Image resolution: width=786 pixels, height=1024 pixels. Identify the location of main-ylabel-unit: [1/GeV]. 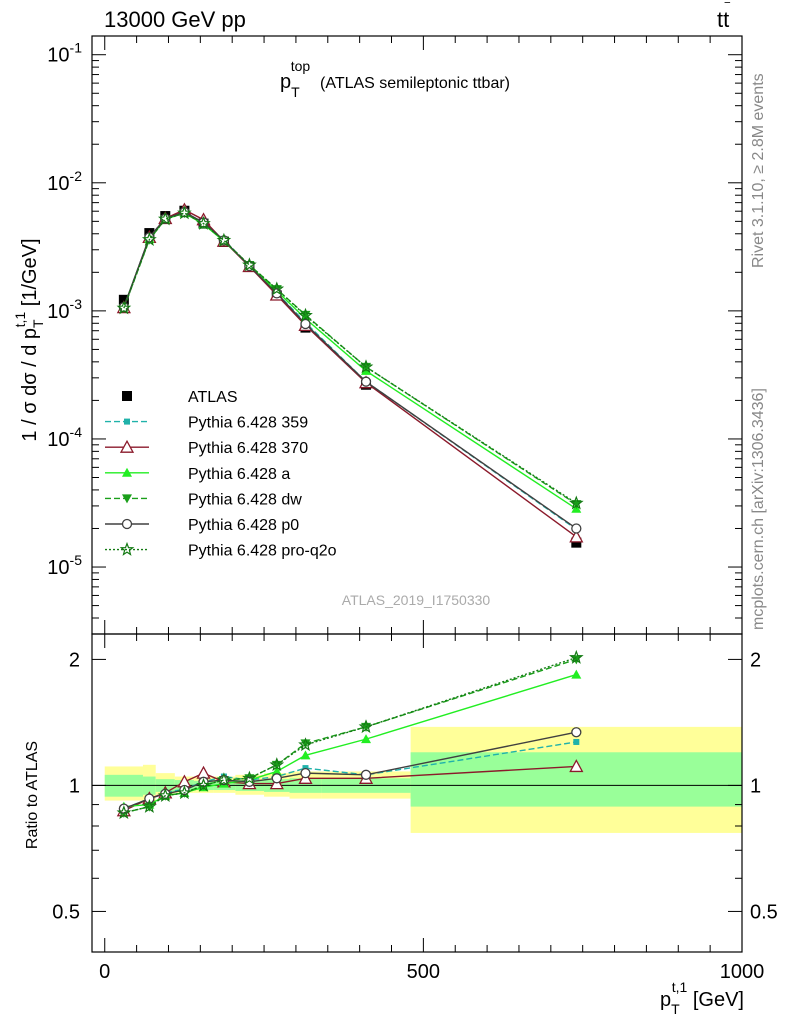
(30, 274).